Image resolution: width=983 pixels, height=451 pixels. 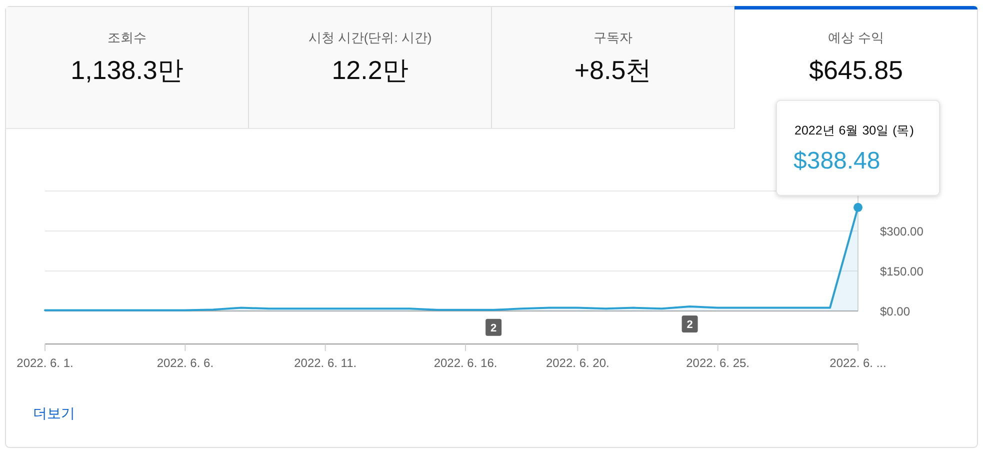 What do you see at coordinates (902, 231) in the screenshot?
I see `y-tick-label: $300.00` at bounding box center [902, 231].